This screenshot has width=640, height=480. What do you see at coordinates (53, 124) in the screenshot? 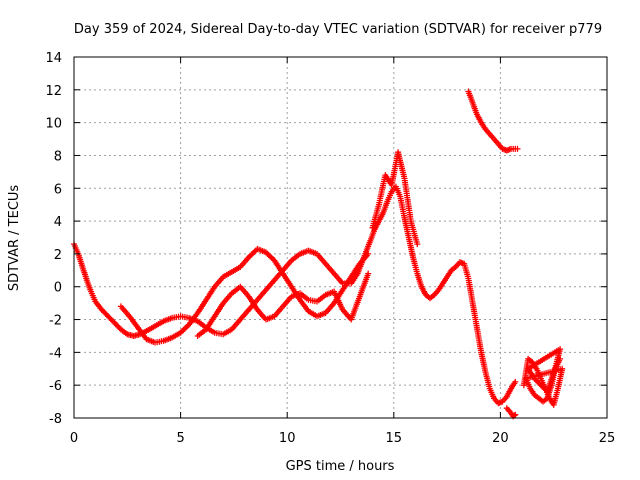
I see `y-tick-label: 10` at bounding box center [53, 124].